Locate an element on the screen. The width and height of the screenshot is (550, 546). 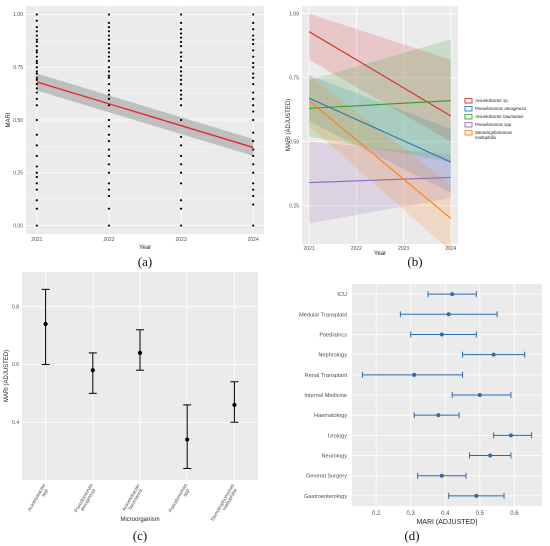
y-tick-label: 0.50 is located at coordinates (18, 121).